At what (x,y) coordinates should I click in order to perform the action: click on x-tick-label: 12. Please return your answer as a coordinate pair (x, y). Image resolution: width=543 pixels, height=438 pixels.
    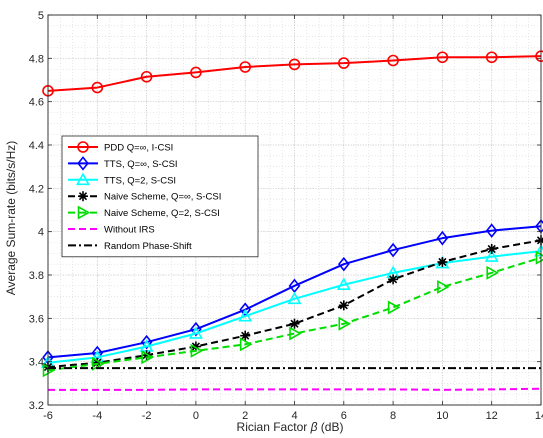
    Looking at the image, I should click on (492, 416).